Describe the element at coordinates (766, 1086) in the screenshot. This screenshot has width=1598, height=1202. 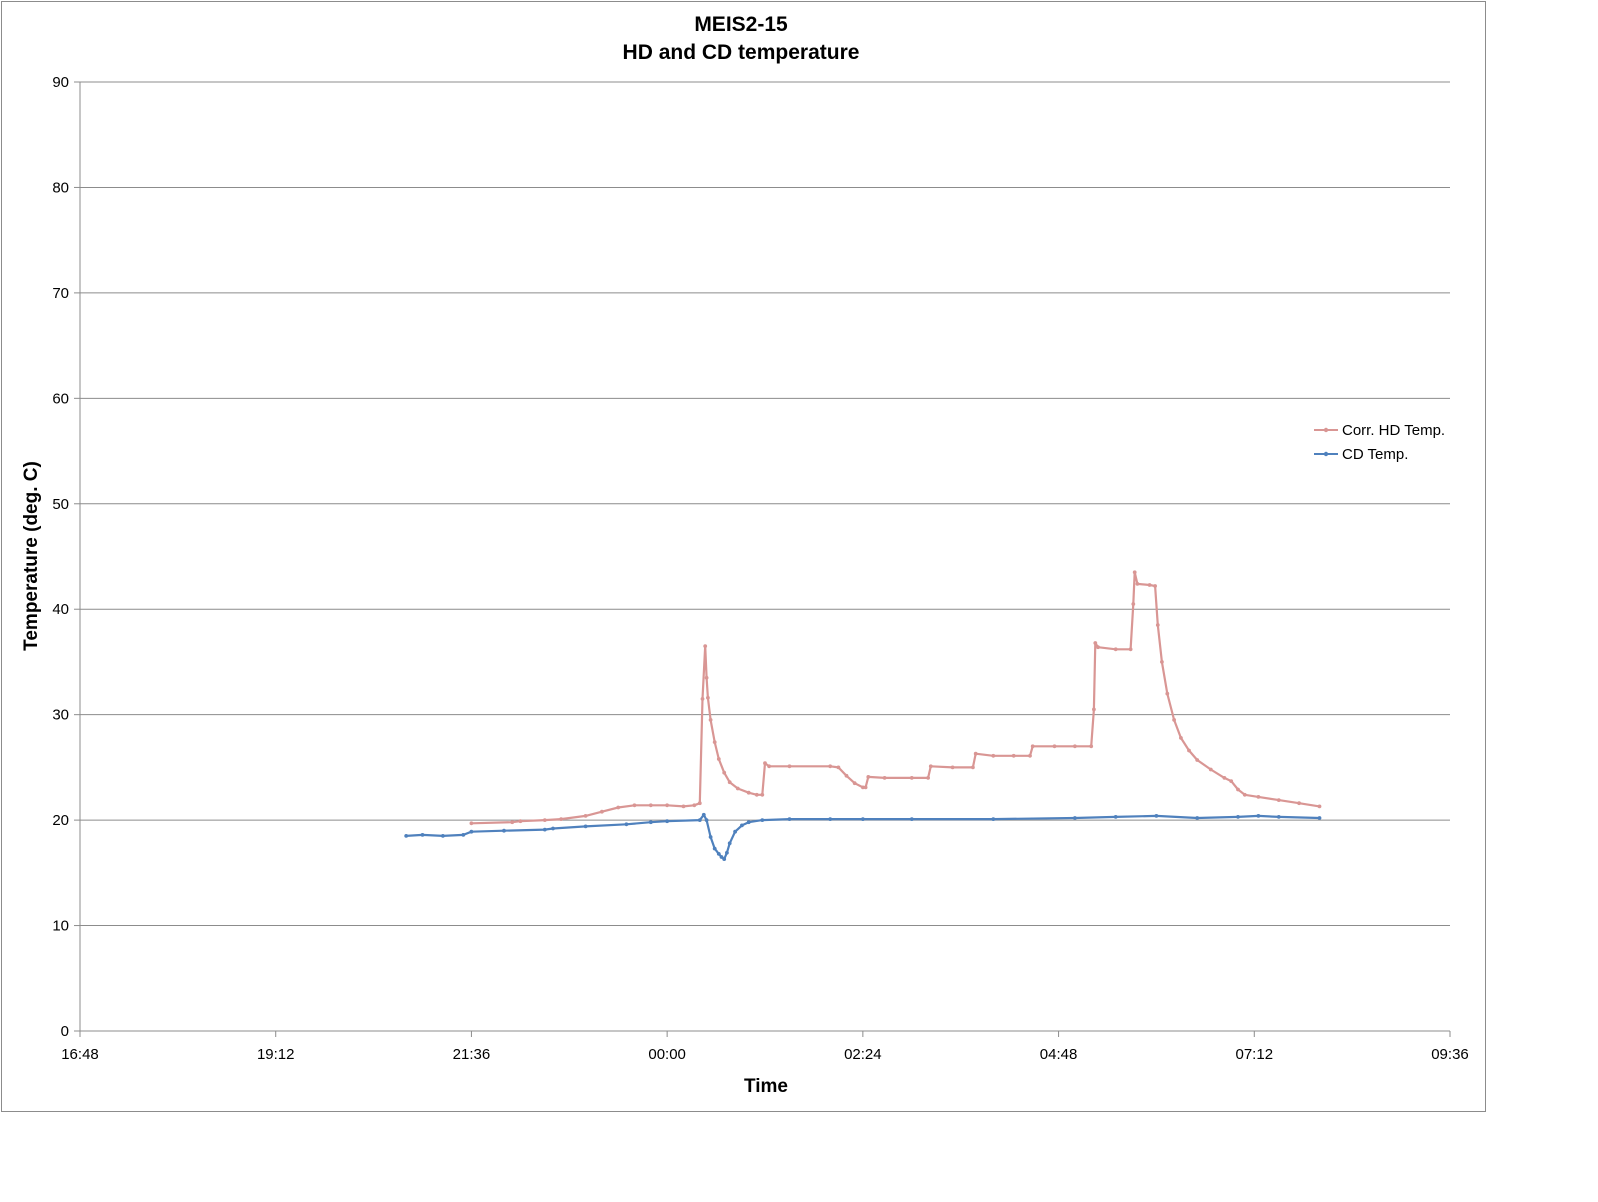
I see `x-axis-title: Time` at that location.